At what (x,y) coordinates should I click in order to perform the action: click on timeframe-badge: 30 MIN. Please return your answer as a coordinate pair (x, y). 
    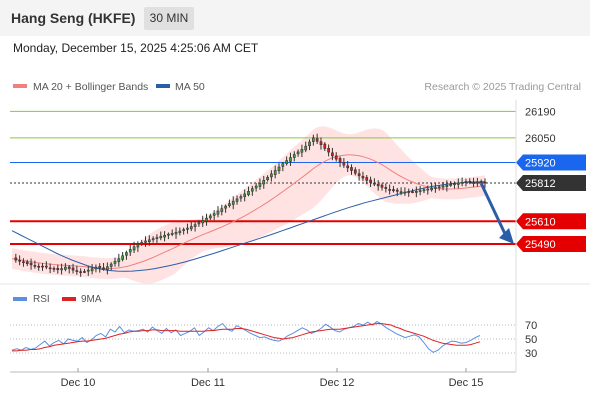
    Looking at the image, I should click on (169, 18).